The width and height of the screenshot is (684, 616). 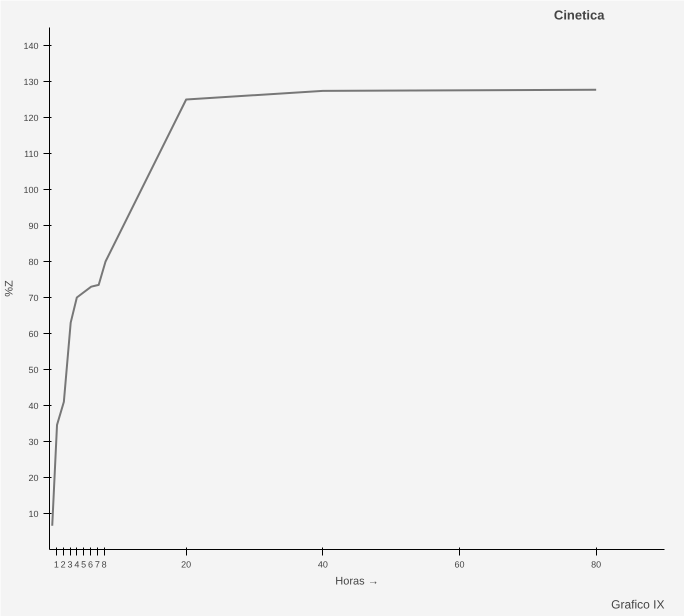 What do you see at coordinates (63, 565) in the screenshot?
I see `x-tick-label: 2` at bounding box center [63, 565].